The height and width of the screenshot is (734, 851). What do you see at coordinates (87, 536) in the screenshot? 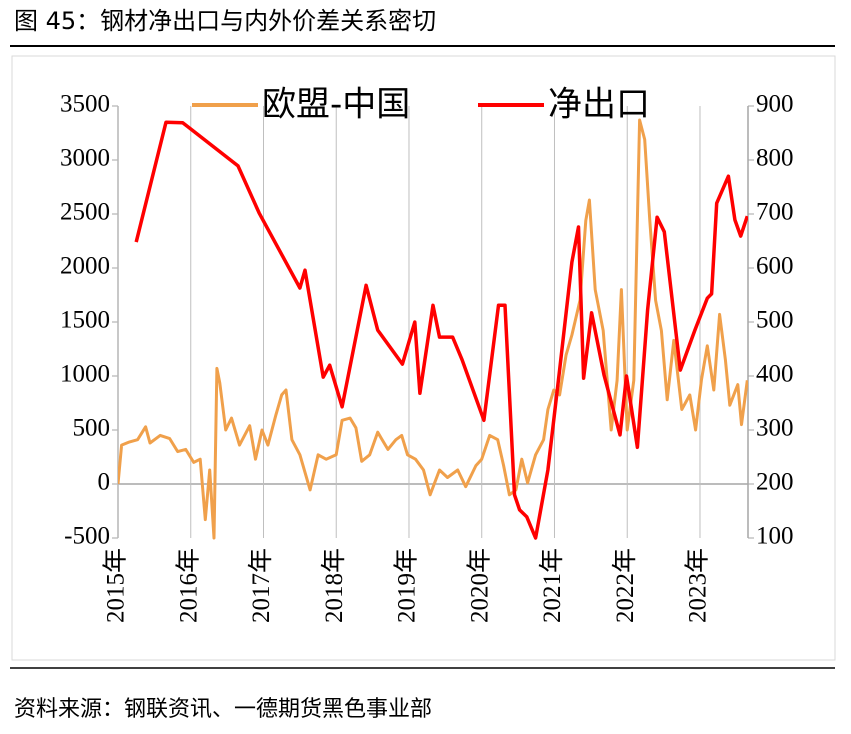
I see `y-tick-label: -500` at bounding box center [87, 536].